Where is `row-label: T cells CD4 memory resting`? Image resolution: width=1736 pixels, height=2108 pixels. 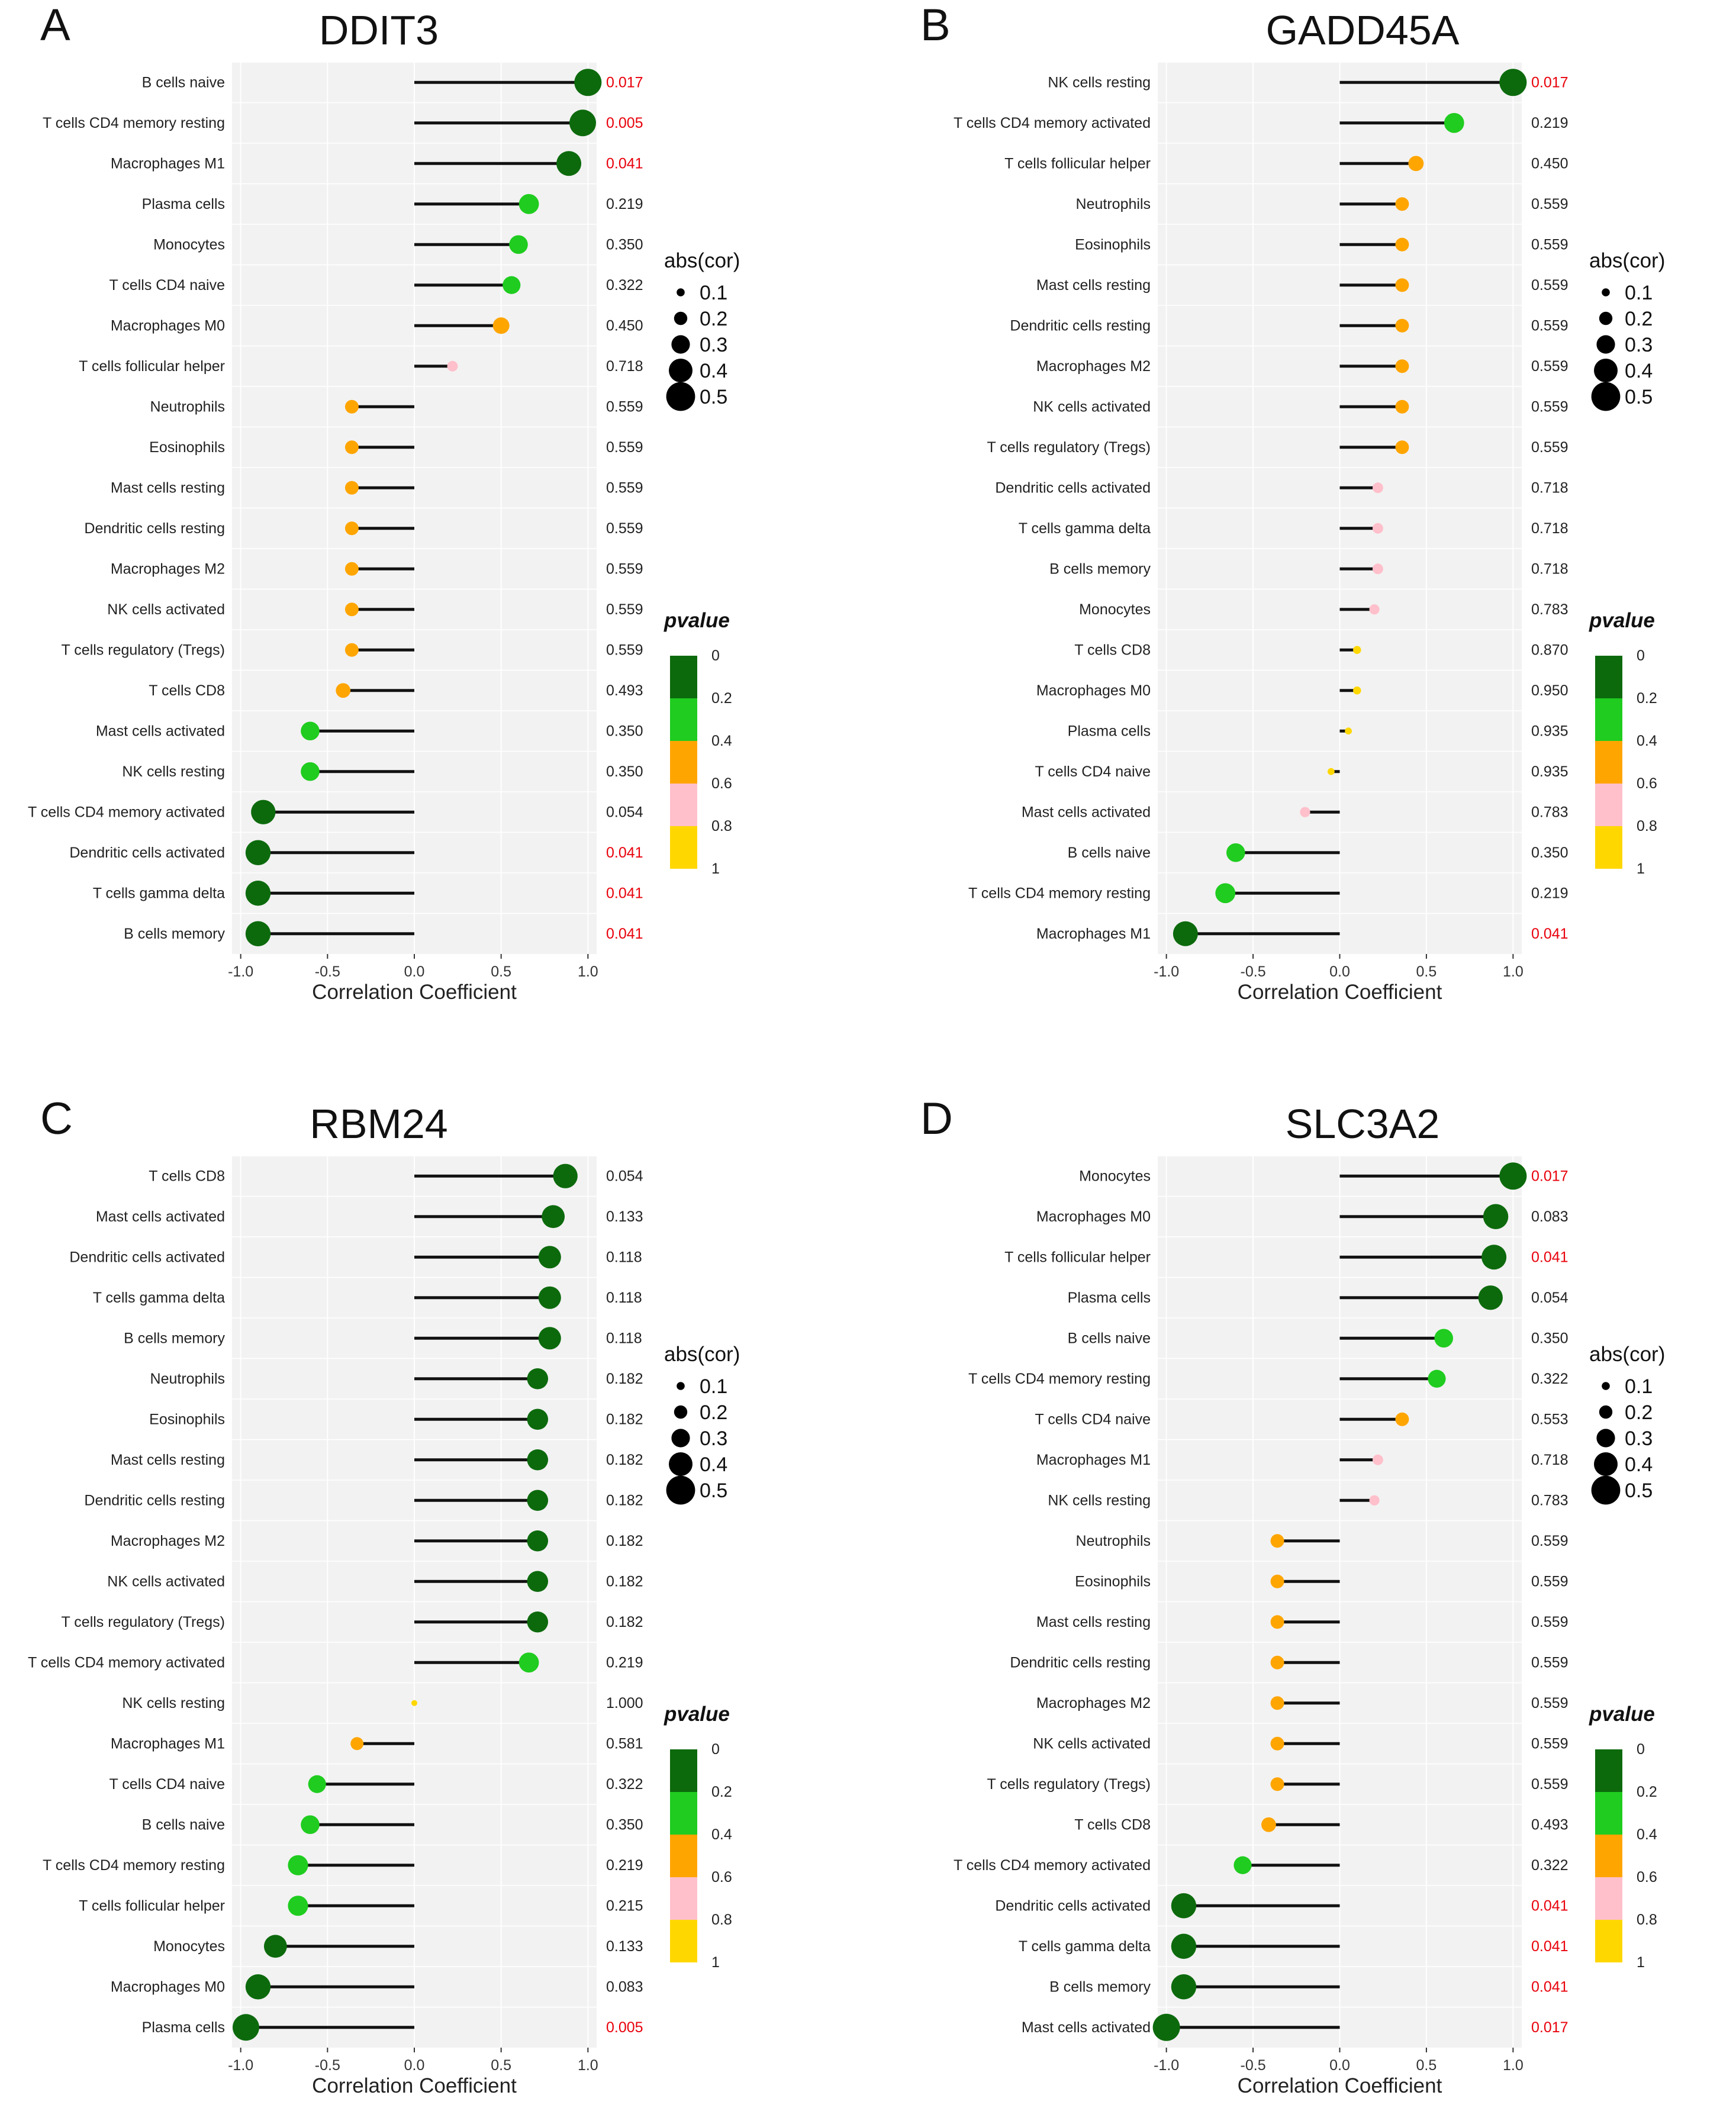
row-label: T cells CD4 memory resting is located at coordinates (1059, 1379).